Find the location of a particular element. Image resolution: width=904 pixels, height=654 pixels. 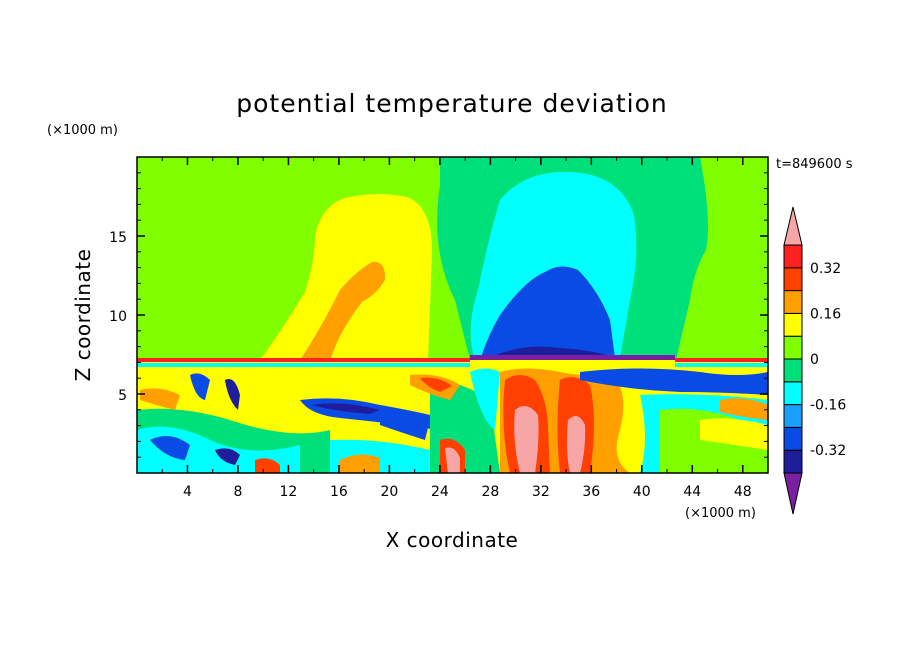

z-unit-label: (×1000 m) is located at coordinates (82, 130).